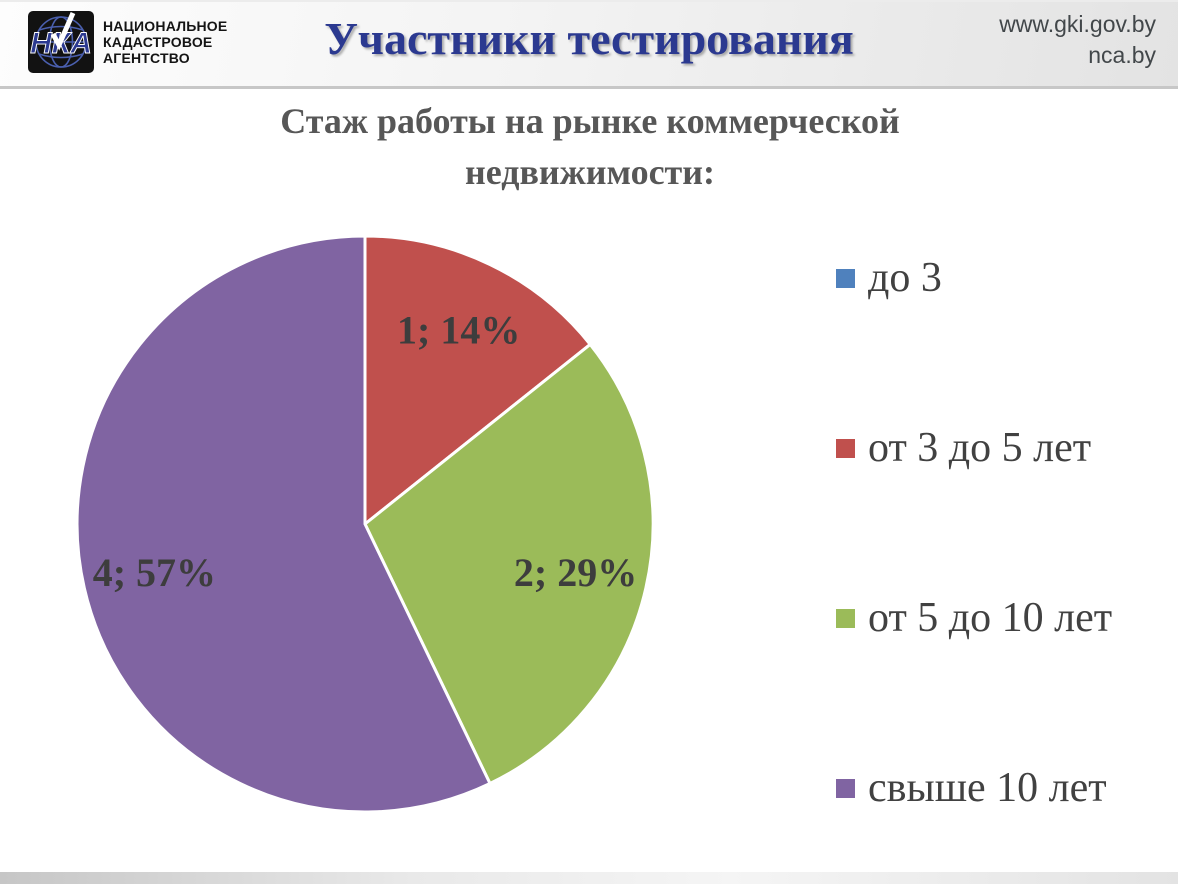  What do you see at coordinates (905, 278) in the screenshot?
I see `legend-label: до 3` at bounding box center [905, 278].